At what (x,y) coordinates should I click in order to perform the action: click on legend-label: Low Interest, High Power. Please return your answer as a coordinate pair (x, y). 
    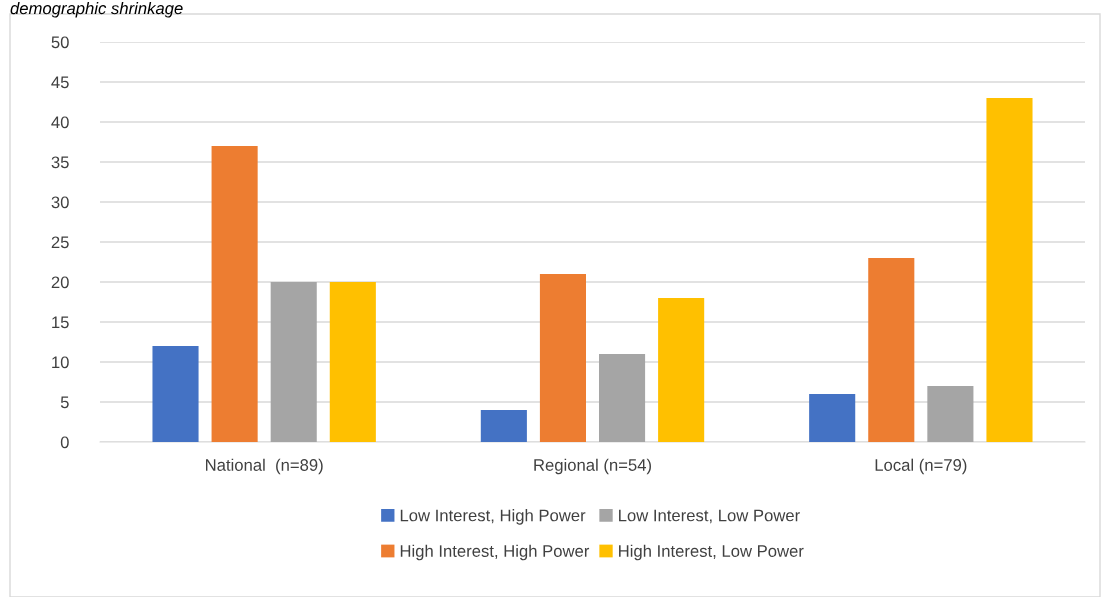
    Looking at the image, I should click on (493, 517).